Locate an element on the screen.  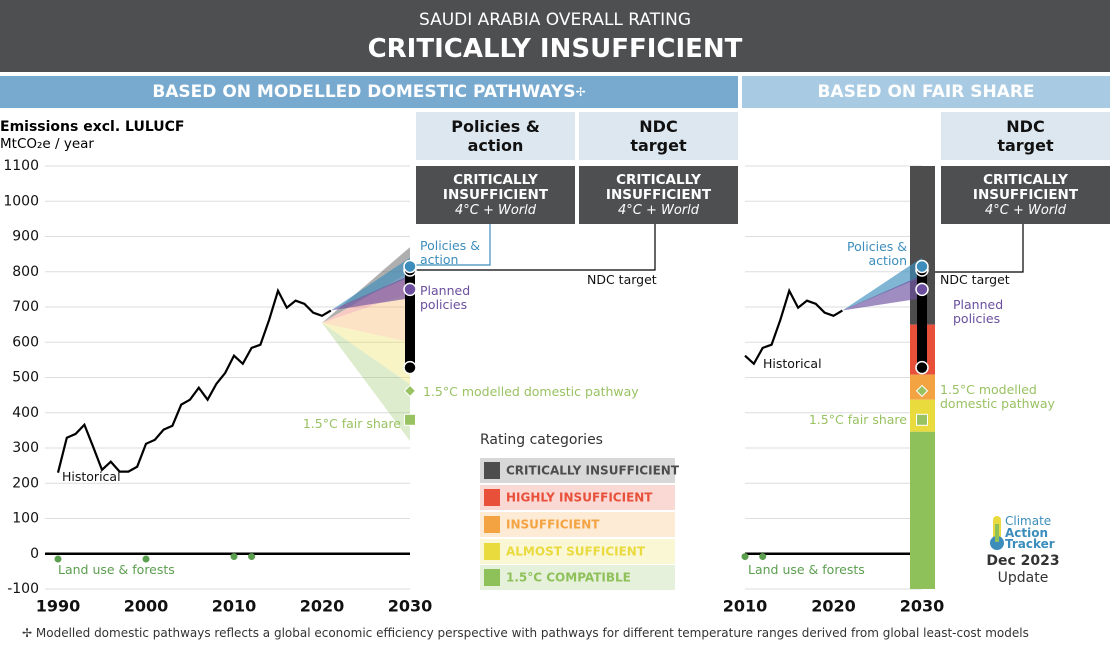
legend-label: 1.5°C COMPATIBLE is located at coordinates (568, 578).